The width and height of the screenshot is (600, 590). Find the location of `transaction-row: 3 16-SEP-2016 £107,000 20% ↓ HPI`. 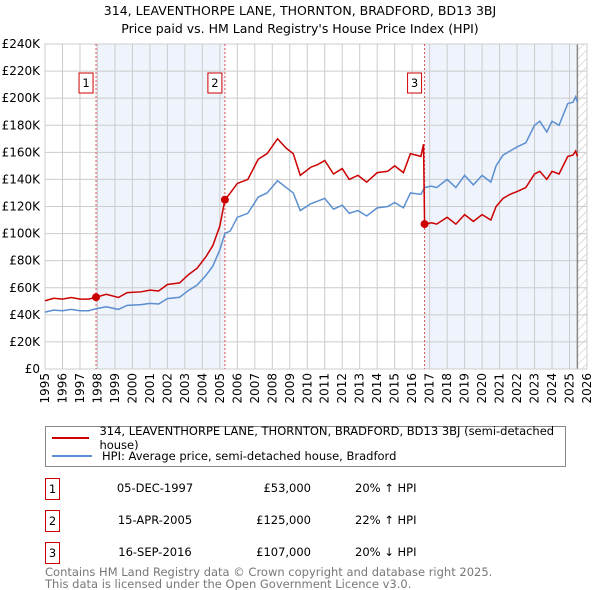

transaction-row: 3 16-SEP-2016 £107,000 20% ↓ HPI is located at coordinates (245, 553).